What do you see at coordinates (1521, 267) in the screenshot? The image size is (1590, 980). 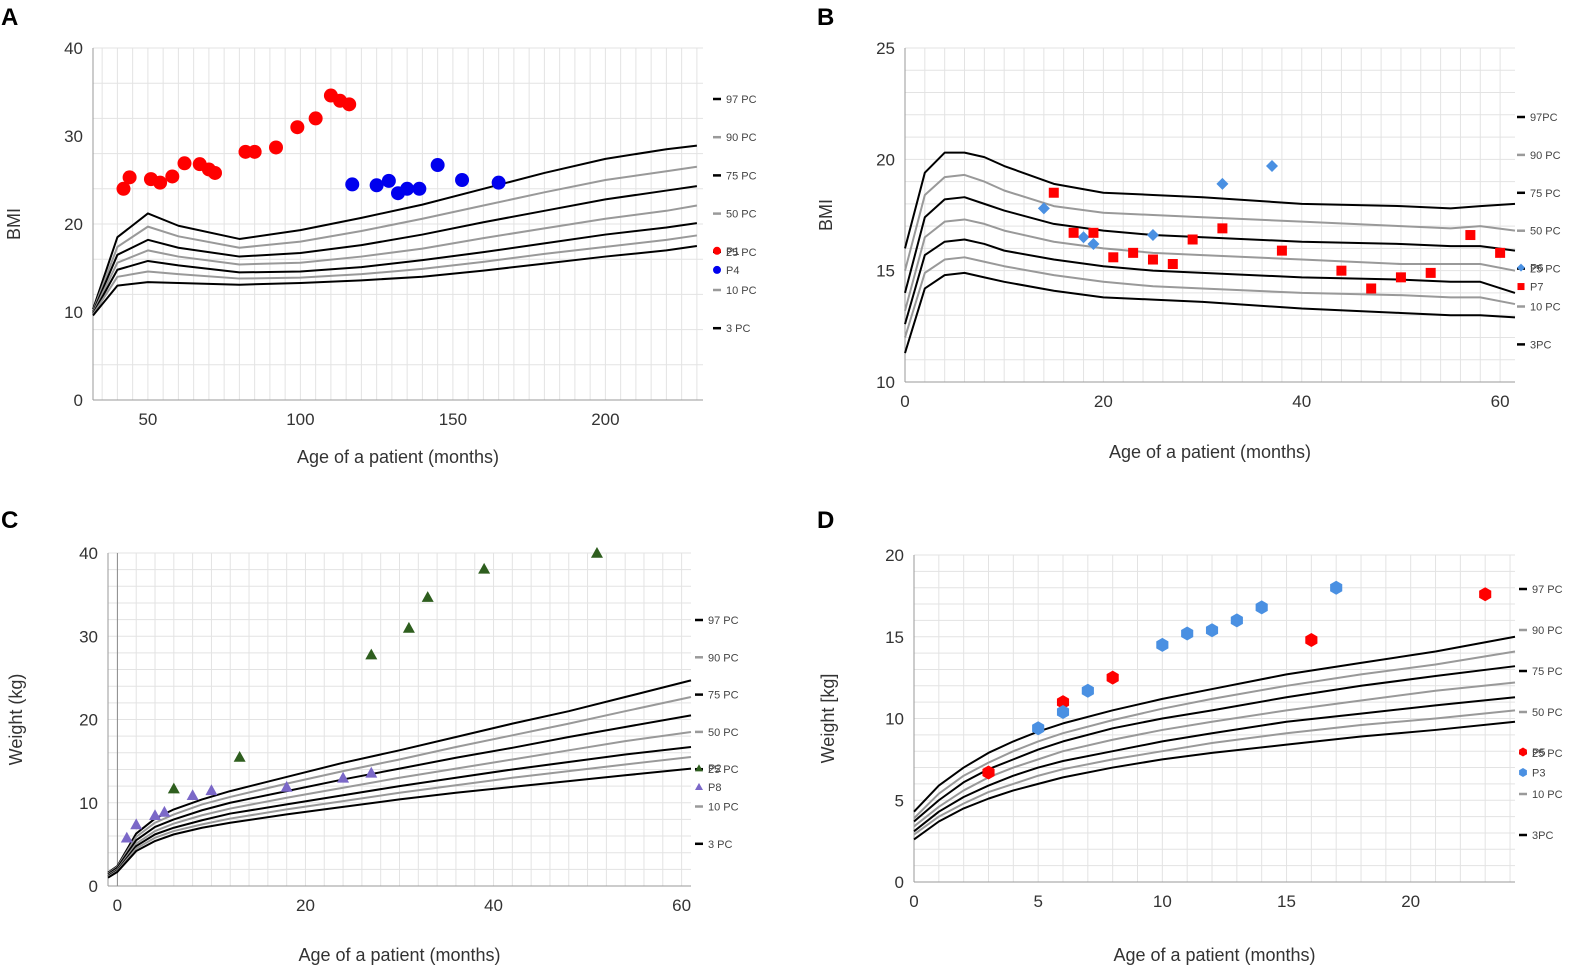 I see `legend-marker-p6` at bounding box center [1521, 267].